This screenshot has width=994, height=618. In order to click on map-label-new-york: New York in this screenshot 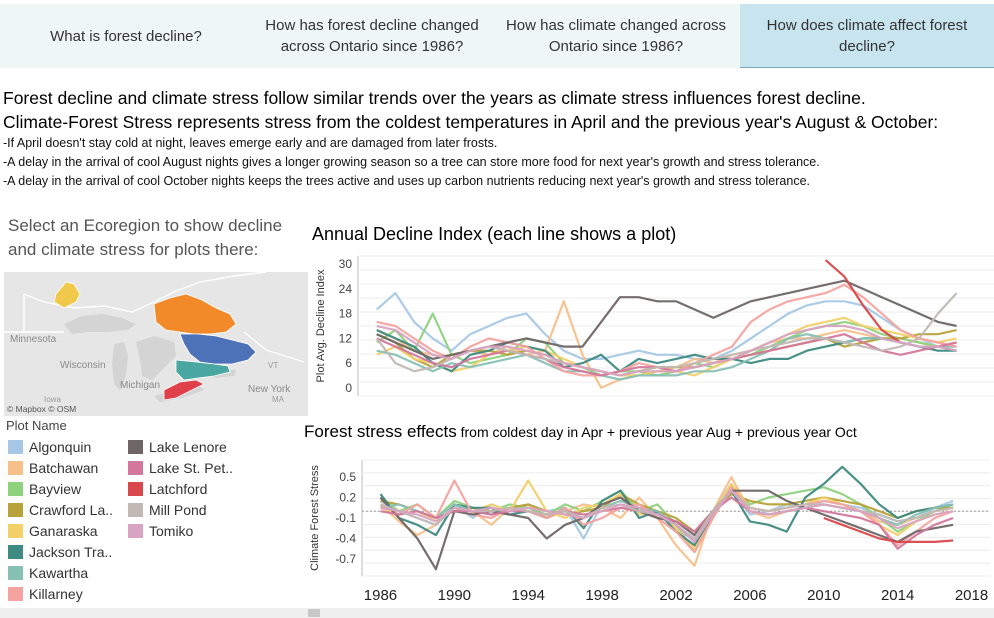, I will do `click(269, 389)`.